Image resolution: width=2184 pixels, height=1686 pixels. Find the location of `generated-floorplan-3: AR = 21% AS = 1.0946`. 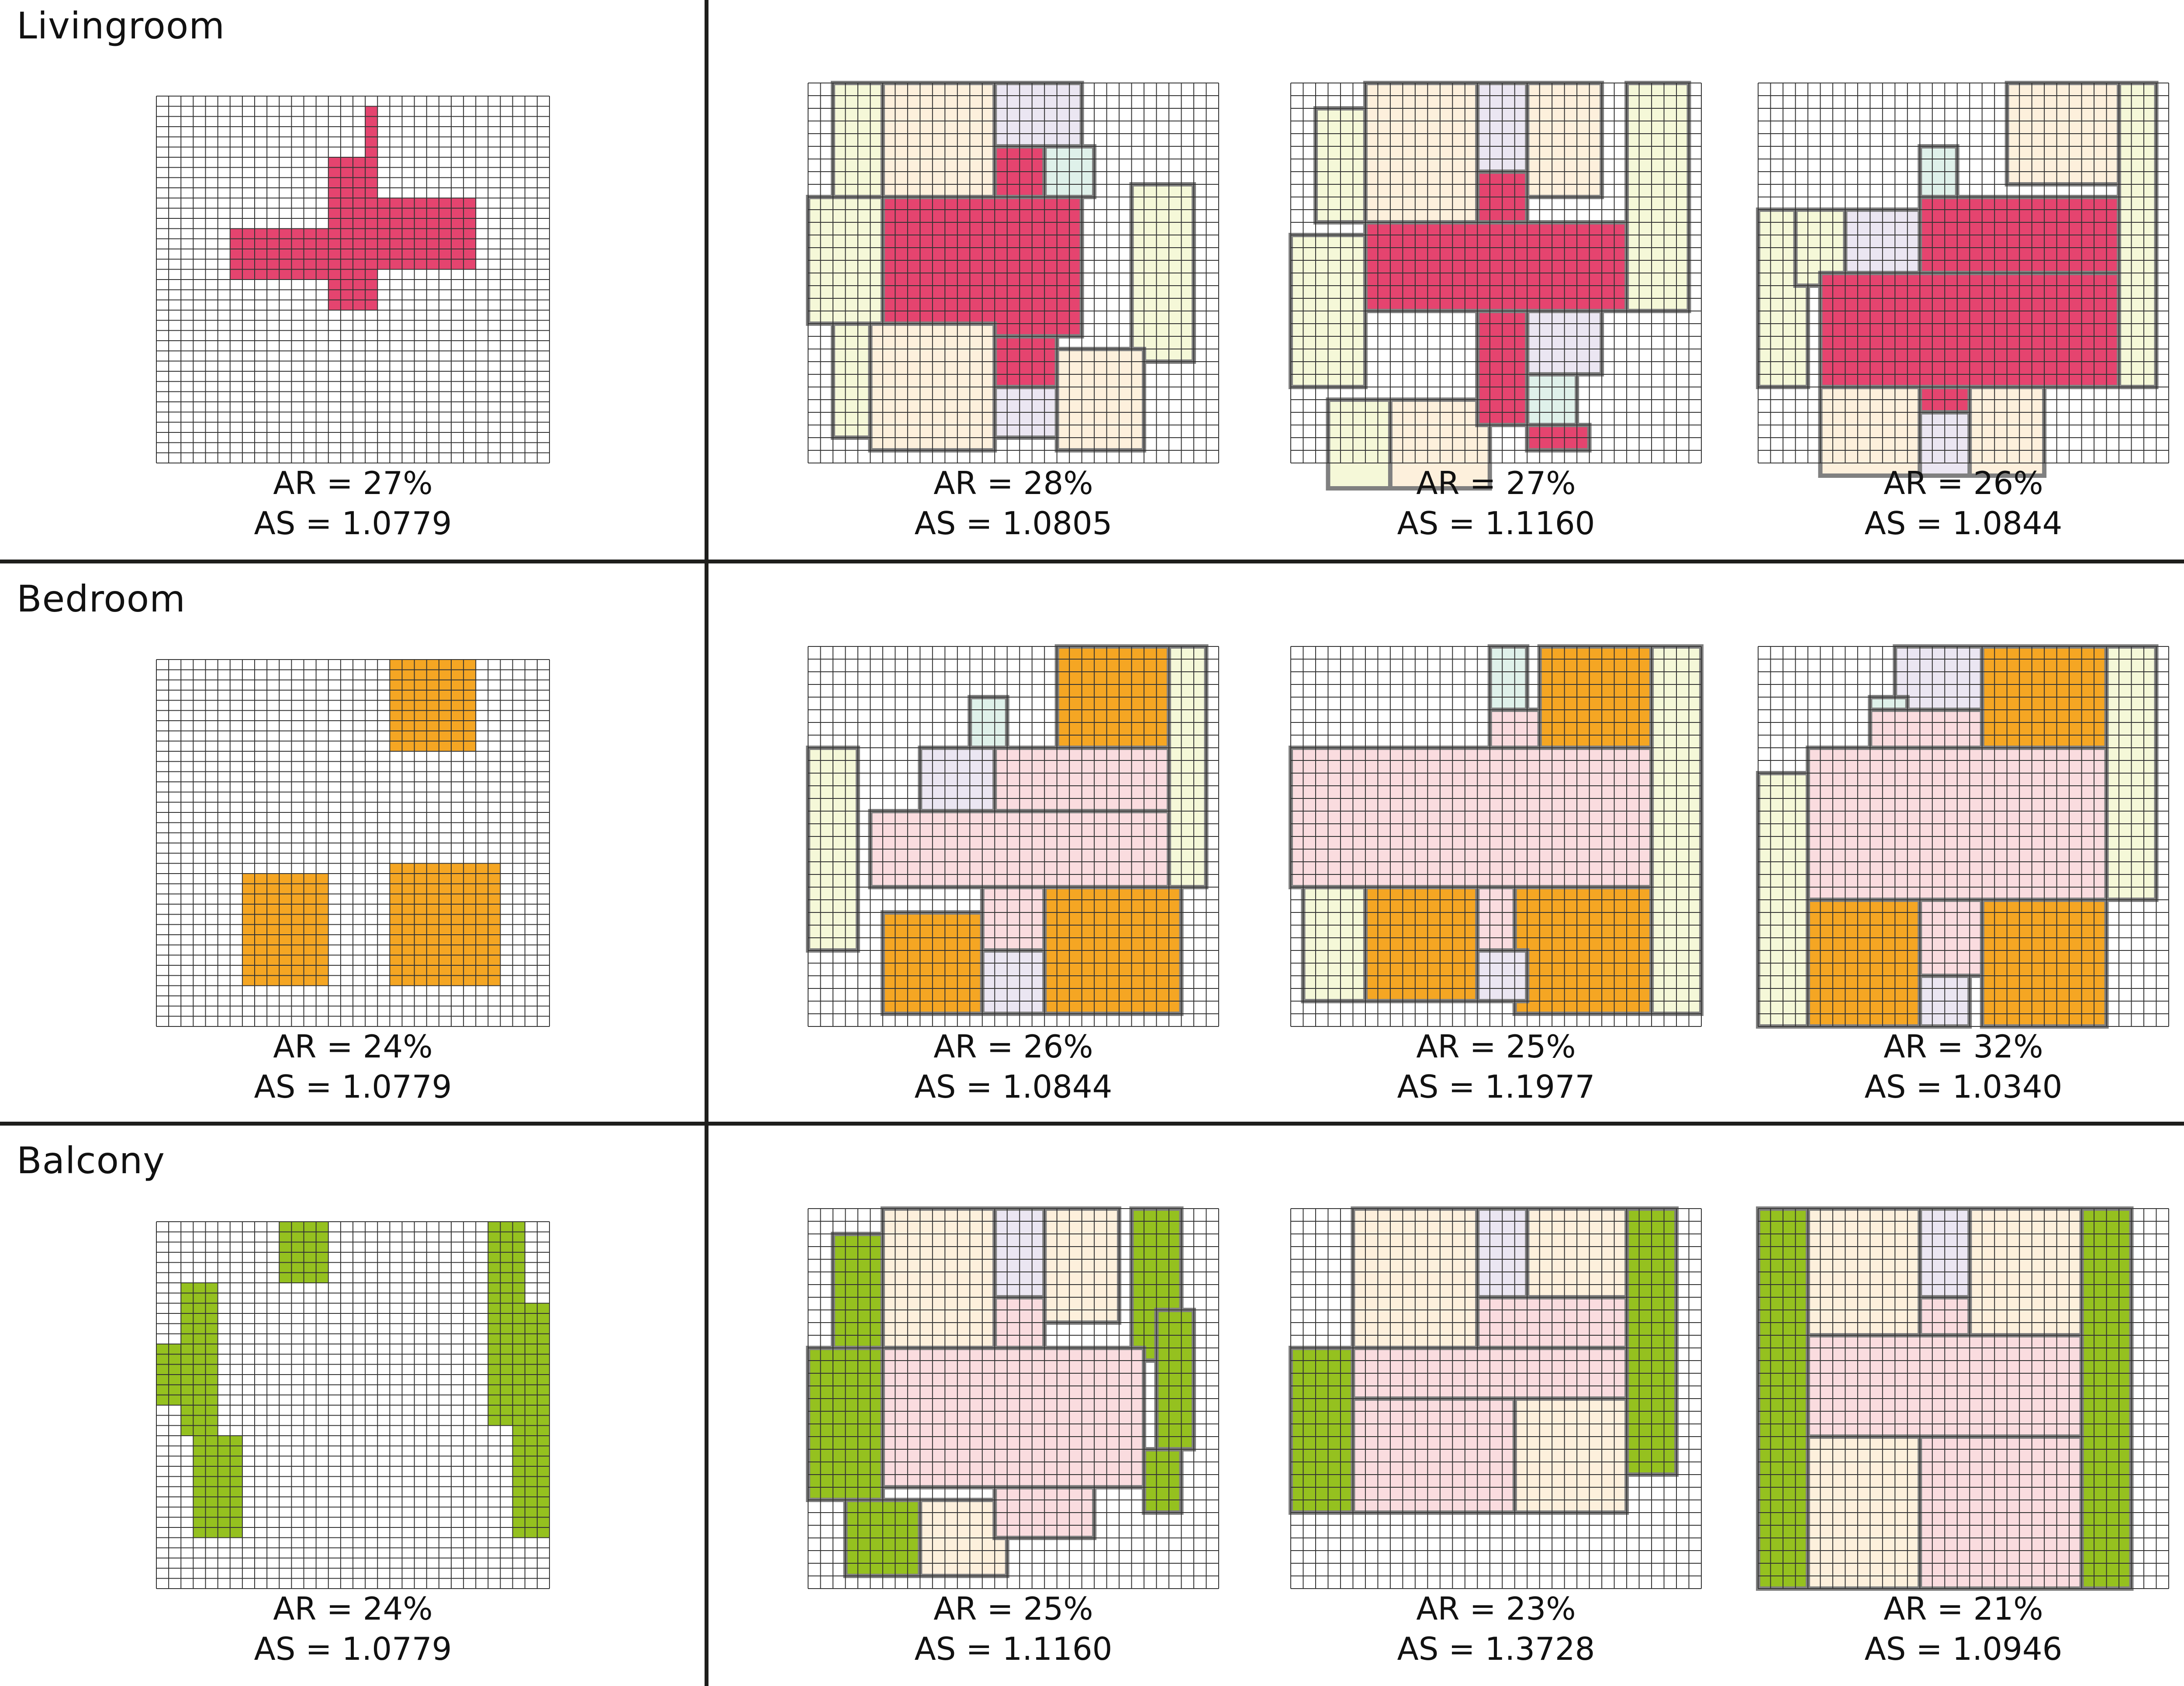

generated-floorplan-3: AR = 21% AS = 1.0946 is located at coordinates (1962, 1439).